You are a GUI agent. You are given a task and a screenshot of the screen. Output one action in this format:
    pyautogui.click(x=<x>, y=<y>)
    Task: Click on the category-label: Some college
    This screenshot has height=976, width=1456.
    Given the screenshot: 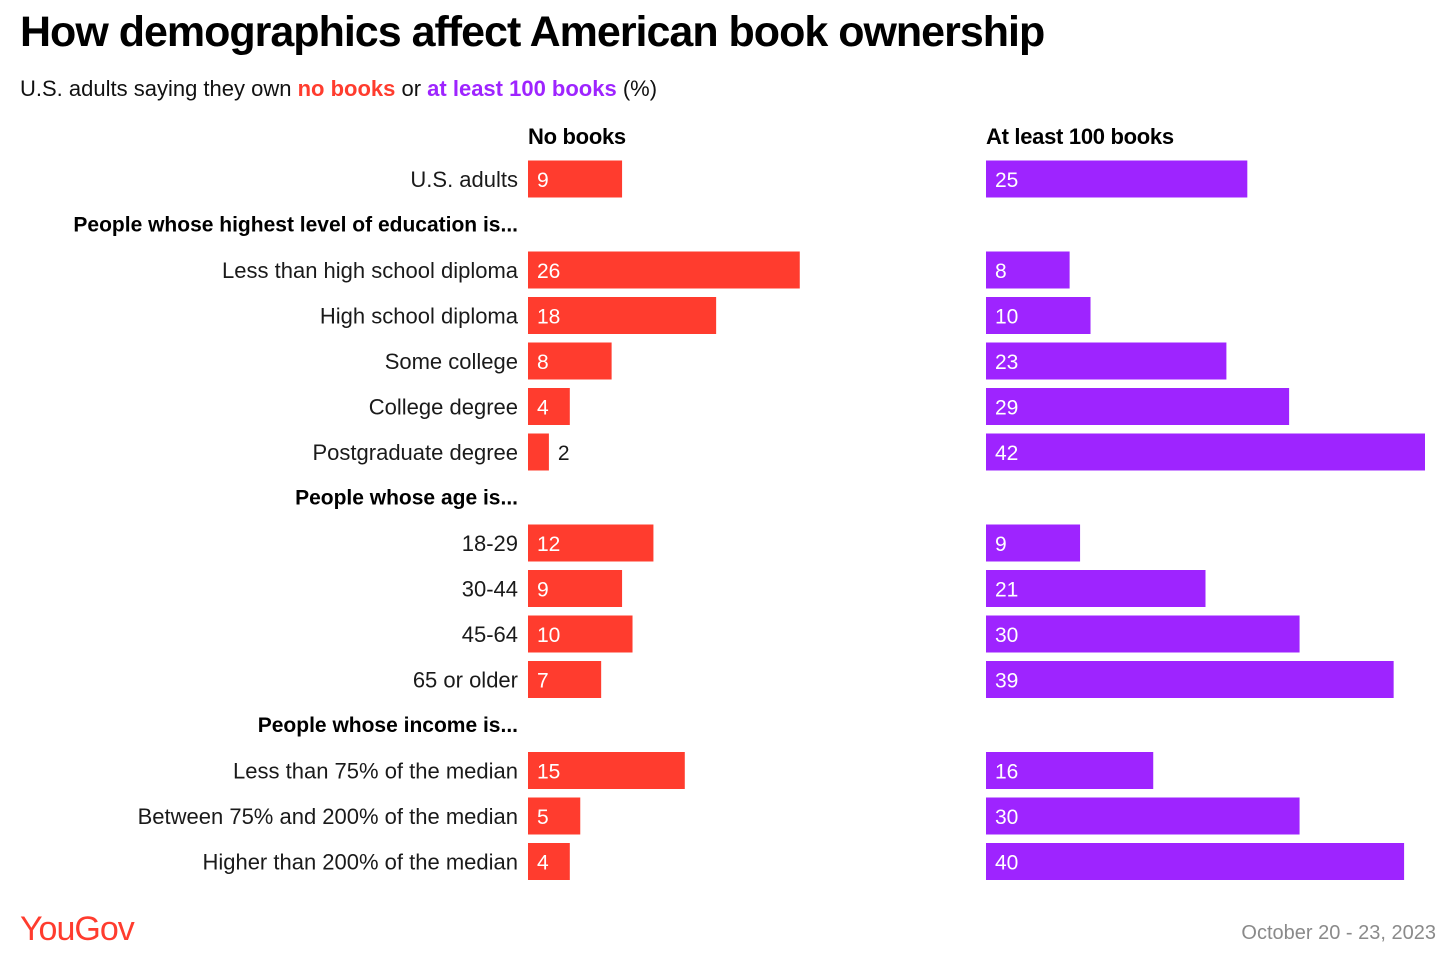 What is the action you would take?
    pyautogui.click(x=451, y=361)
    